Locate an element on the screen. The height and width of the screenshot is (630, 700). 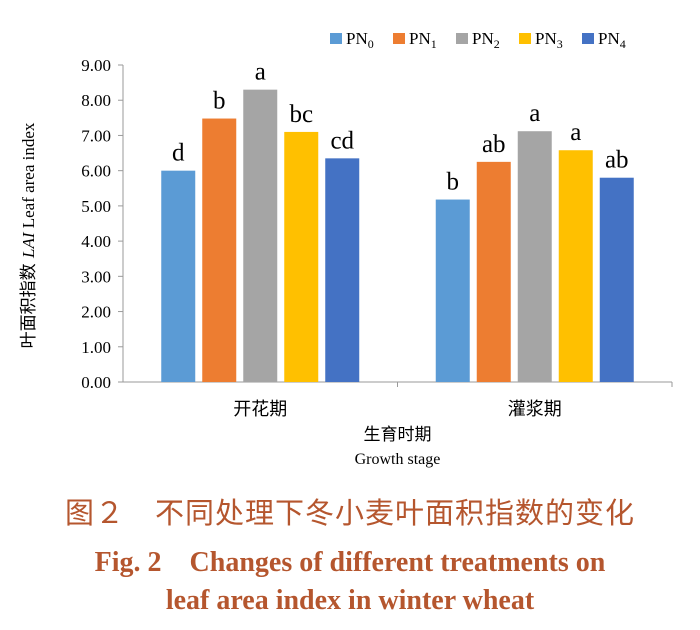
y-tick-label: 3.00 is located at coordinates (96, 276).